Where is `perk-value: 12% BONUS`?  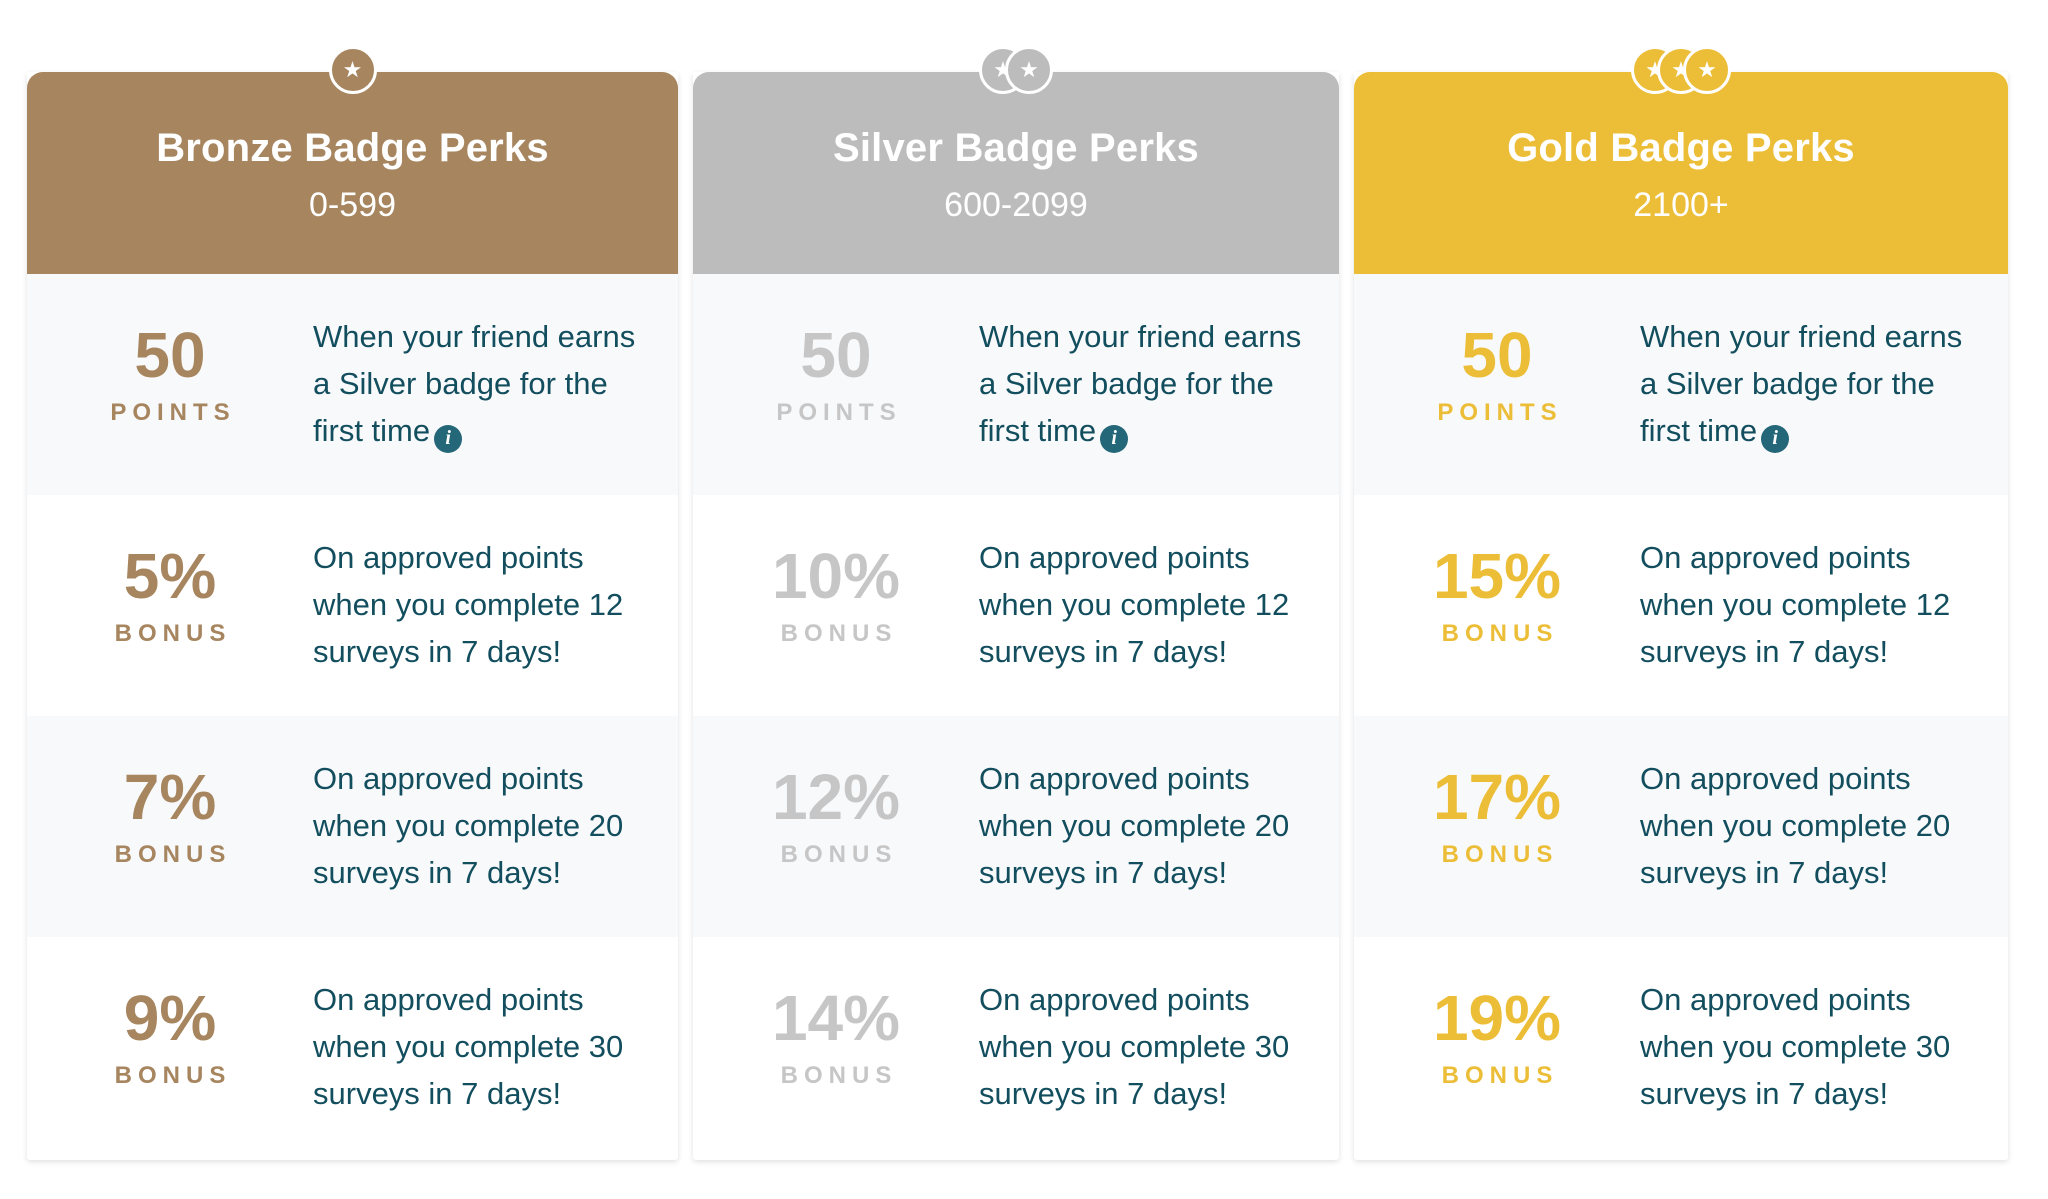 perk-value: 12% BONUS is located at coordinates (836, 817).